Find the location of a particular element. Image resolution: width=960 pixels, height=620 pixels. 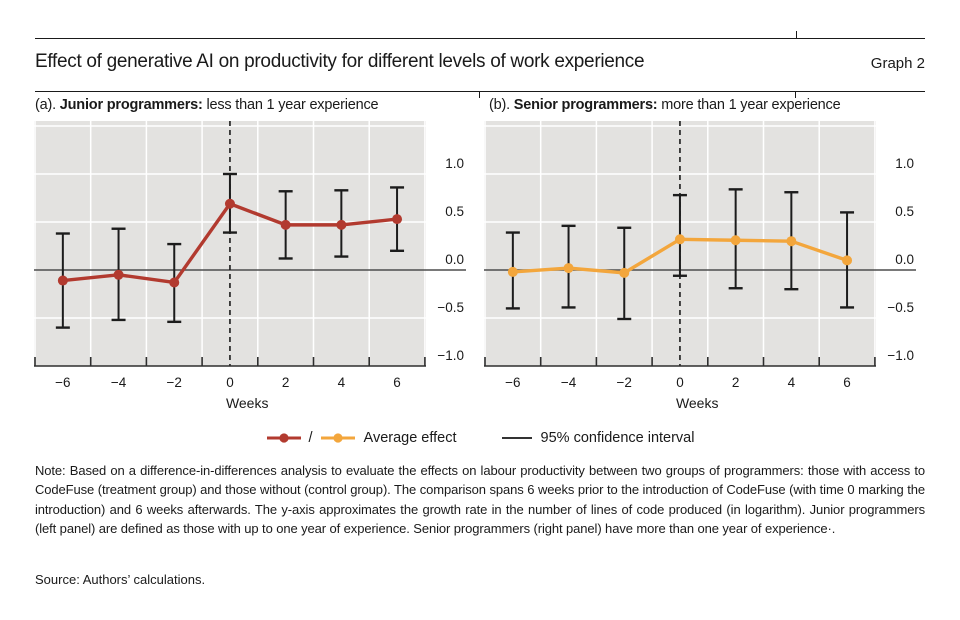

header-bottom-rule is located at coordinates (480, 92).